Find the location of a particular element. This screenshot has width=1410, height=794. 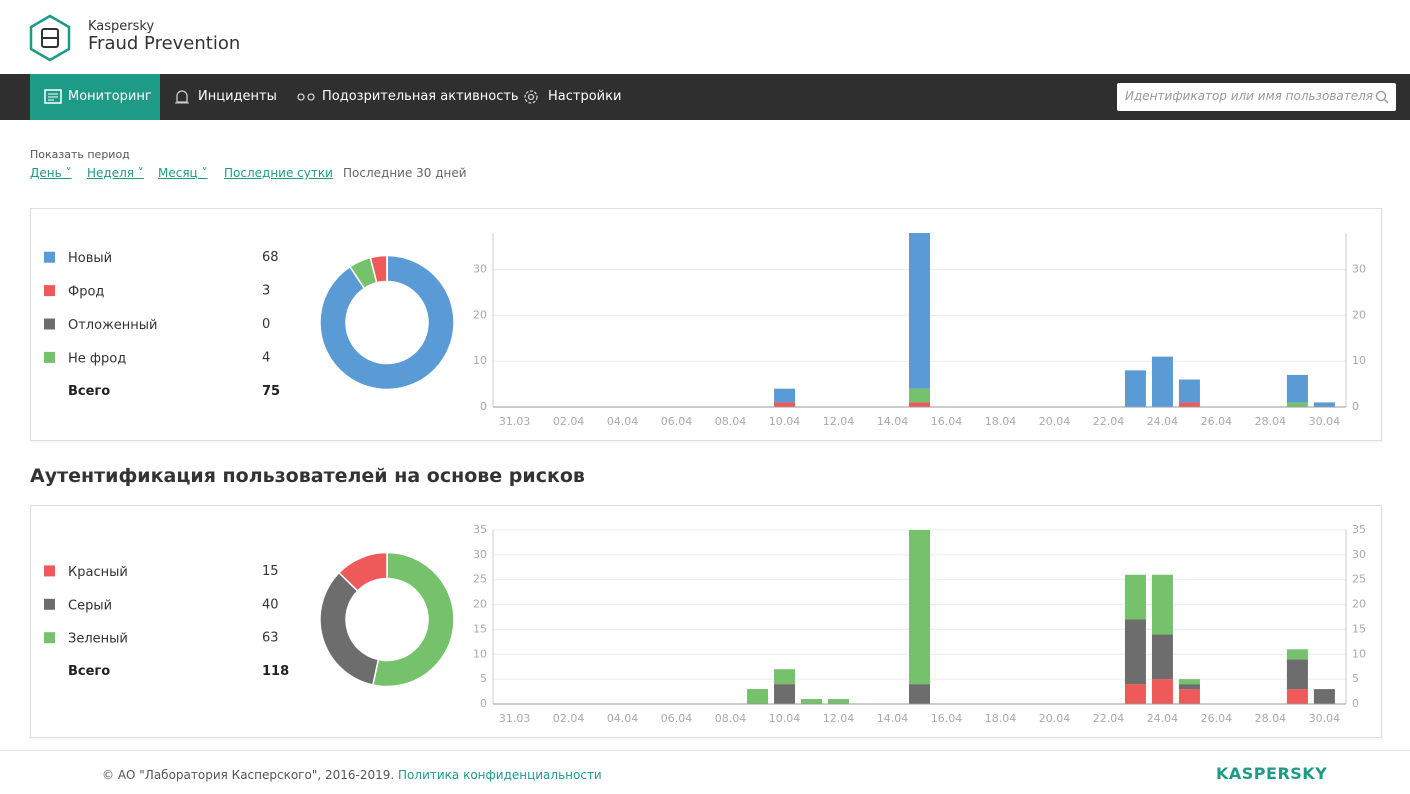

nav-label: Инциденты is located at coordinates (237, 96).